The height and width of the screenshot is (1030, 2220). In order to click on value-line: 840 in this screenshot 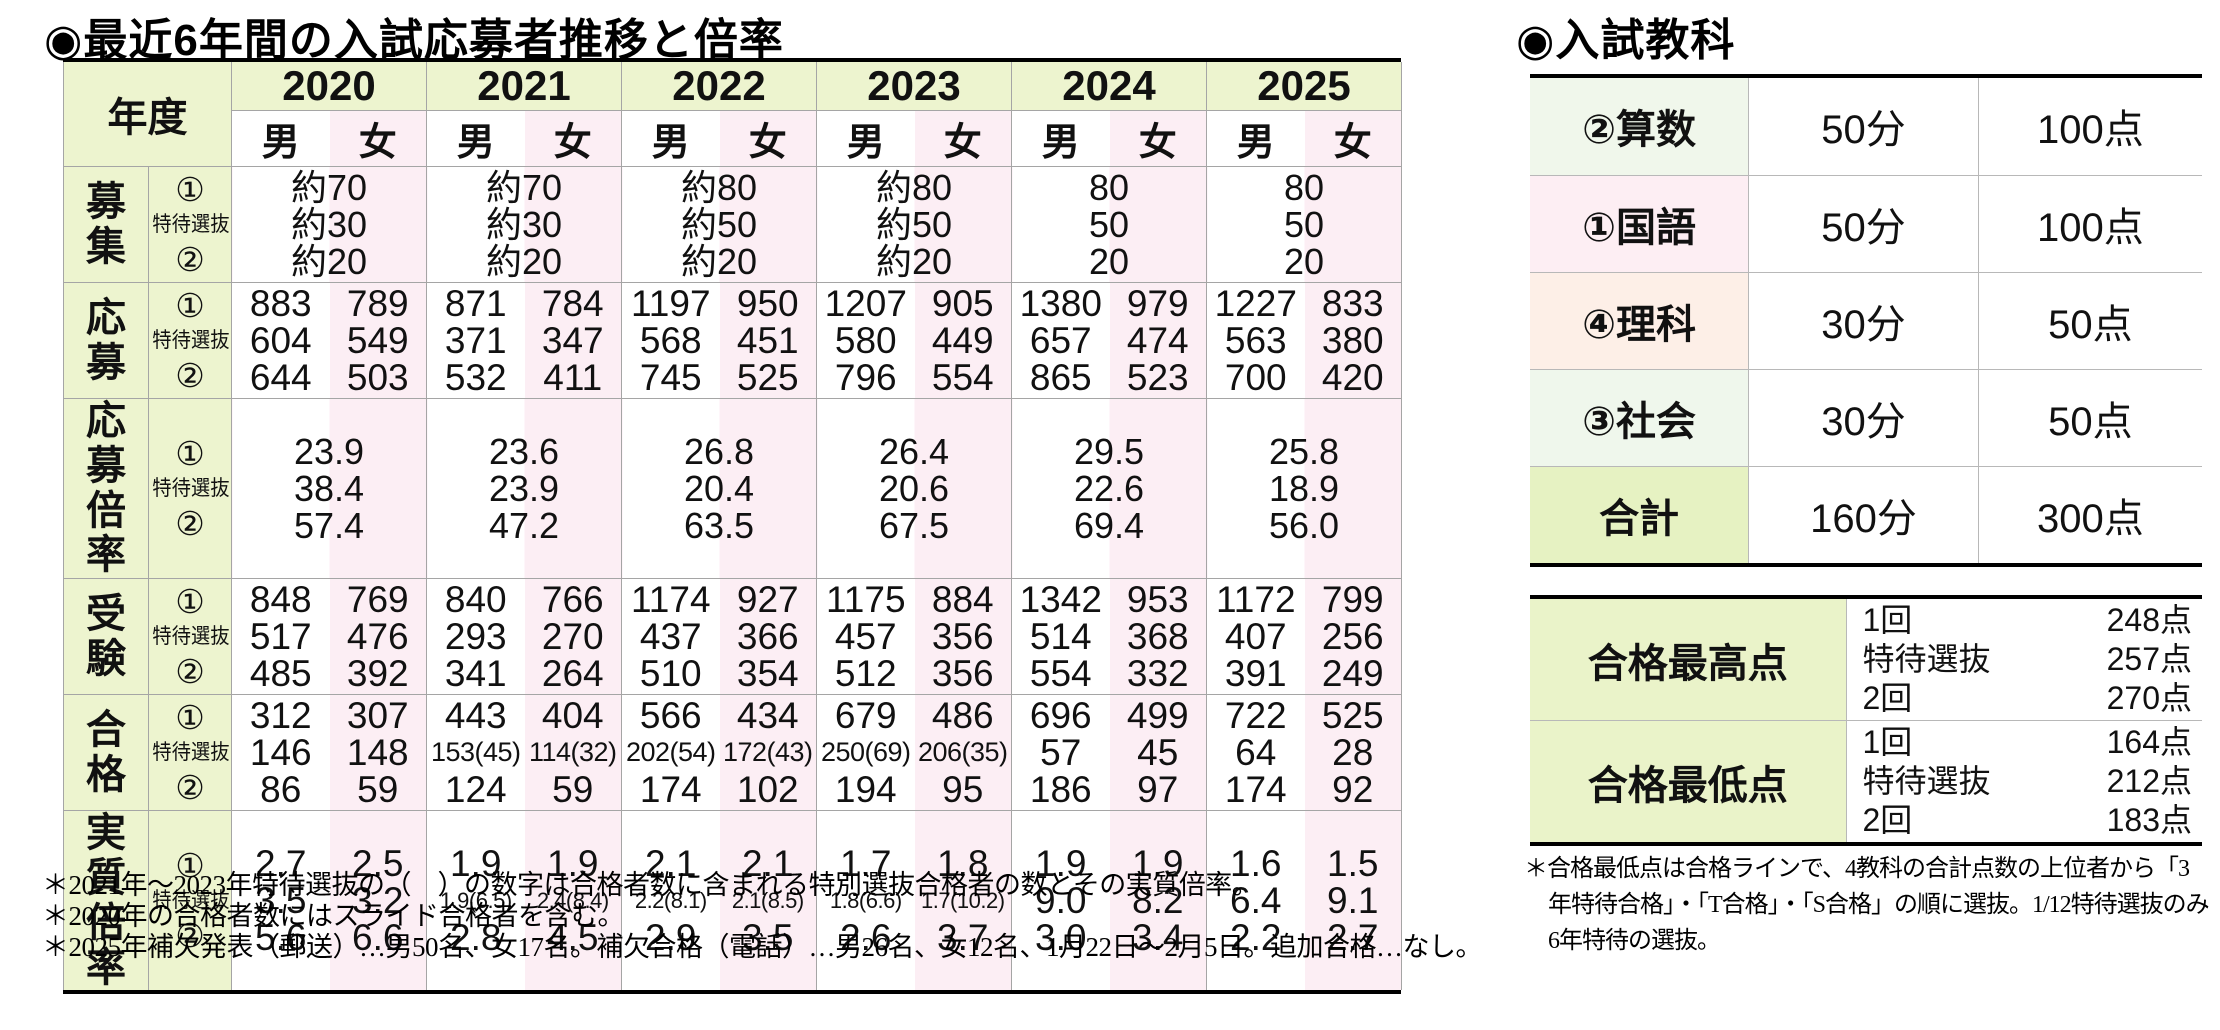, I will do `click(475, 600)`.